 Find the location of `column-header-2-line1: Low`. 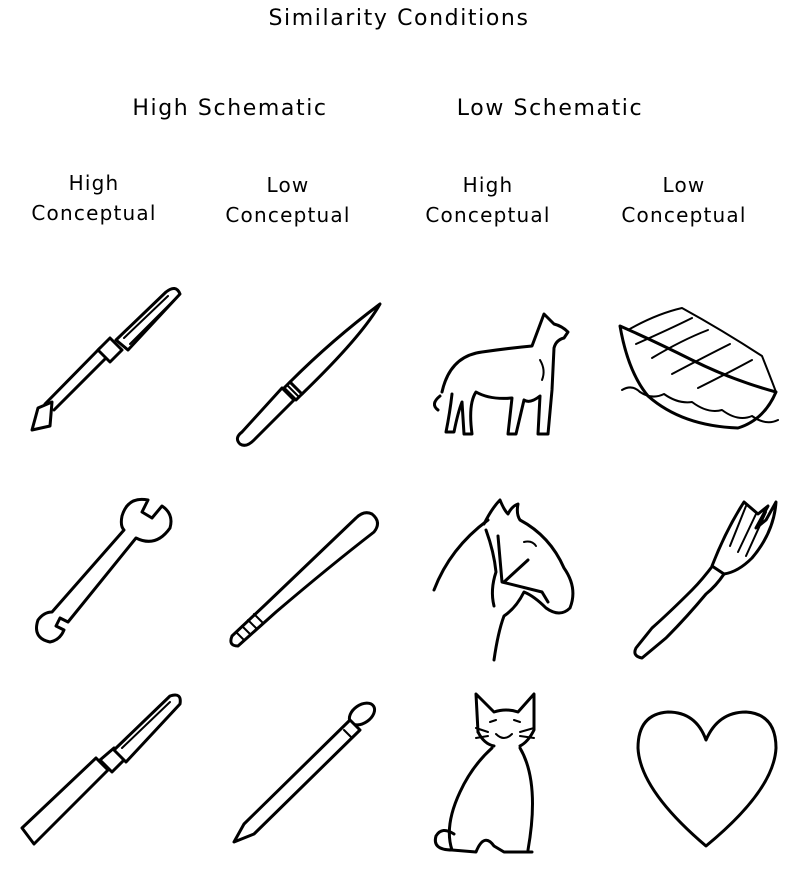

column-header-2-line1: Low is located at coordinates (288, 185).